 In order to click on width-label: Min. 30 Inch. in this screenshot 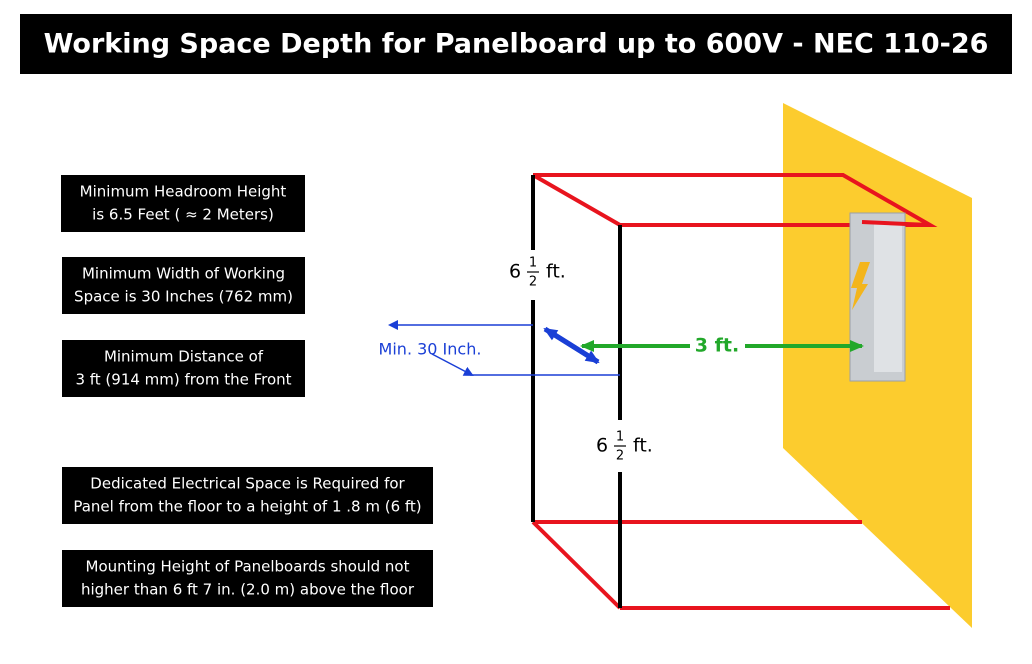, I will do `click(430, 349)`.